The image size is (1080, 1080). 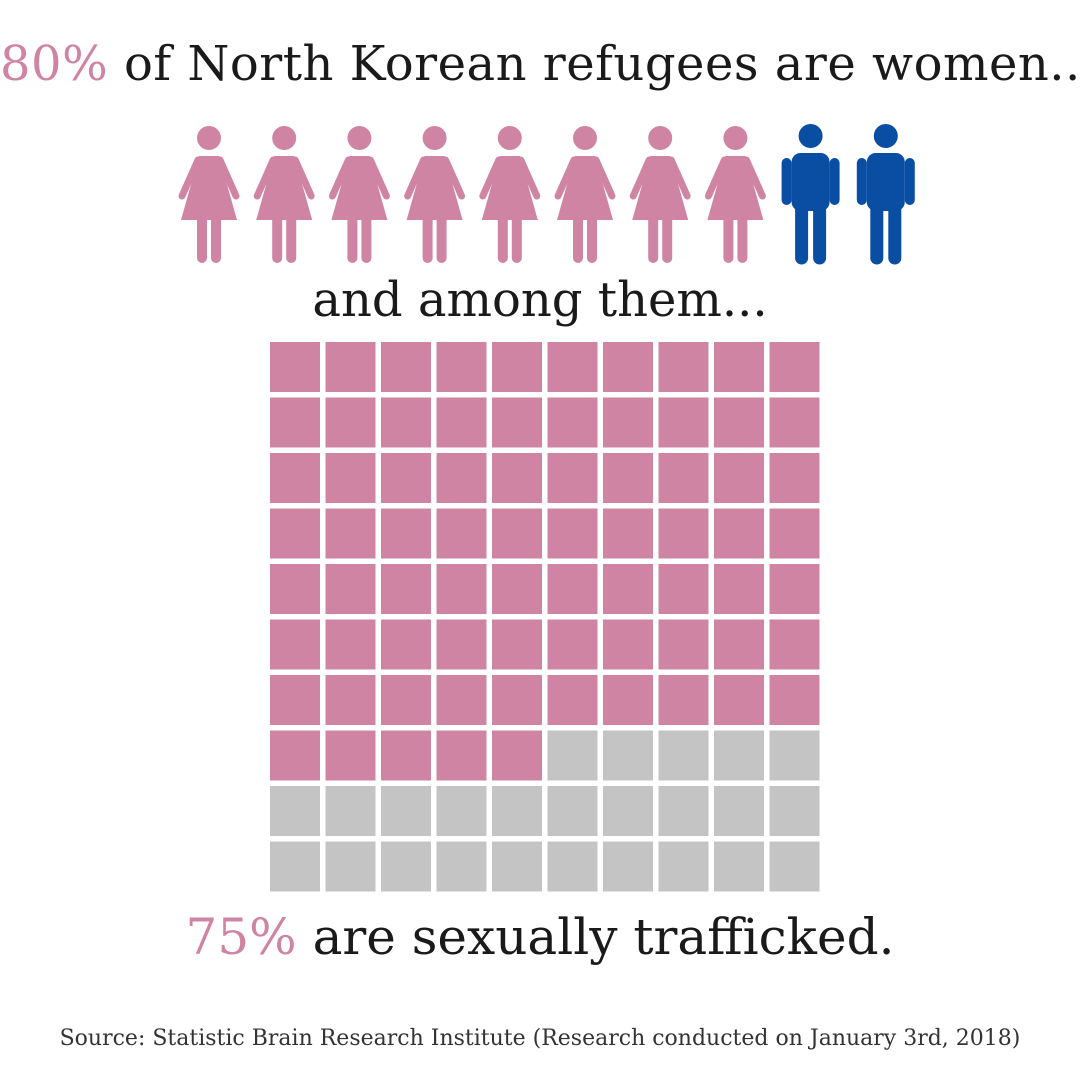 What do you see at coordinates (241, 937) in the screenshot?
I see `result-percent: 75%` at bounding box center [241, 937].